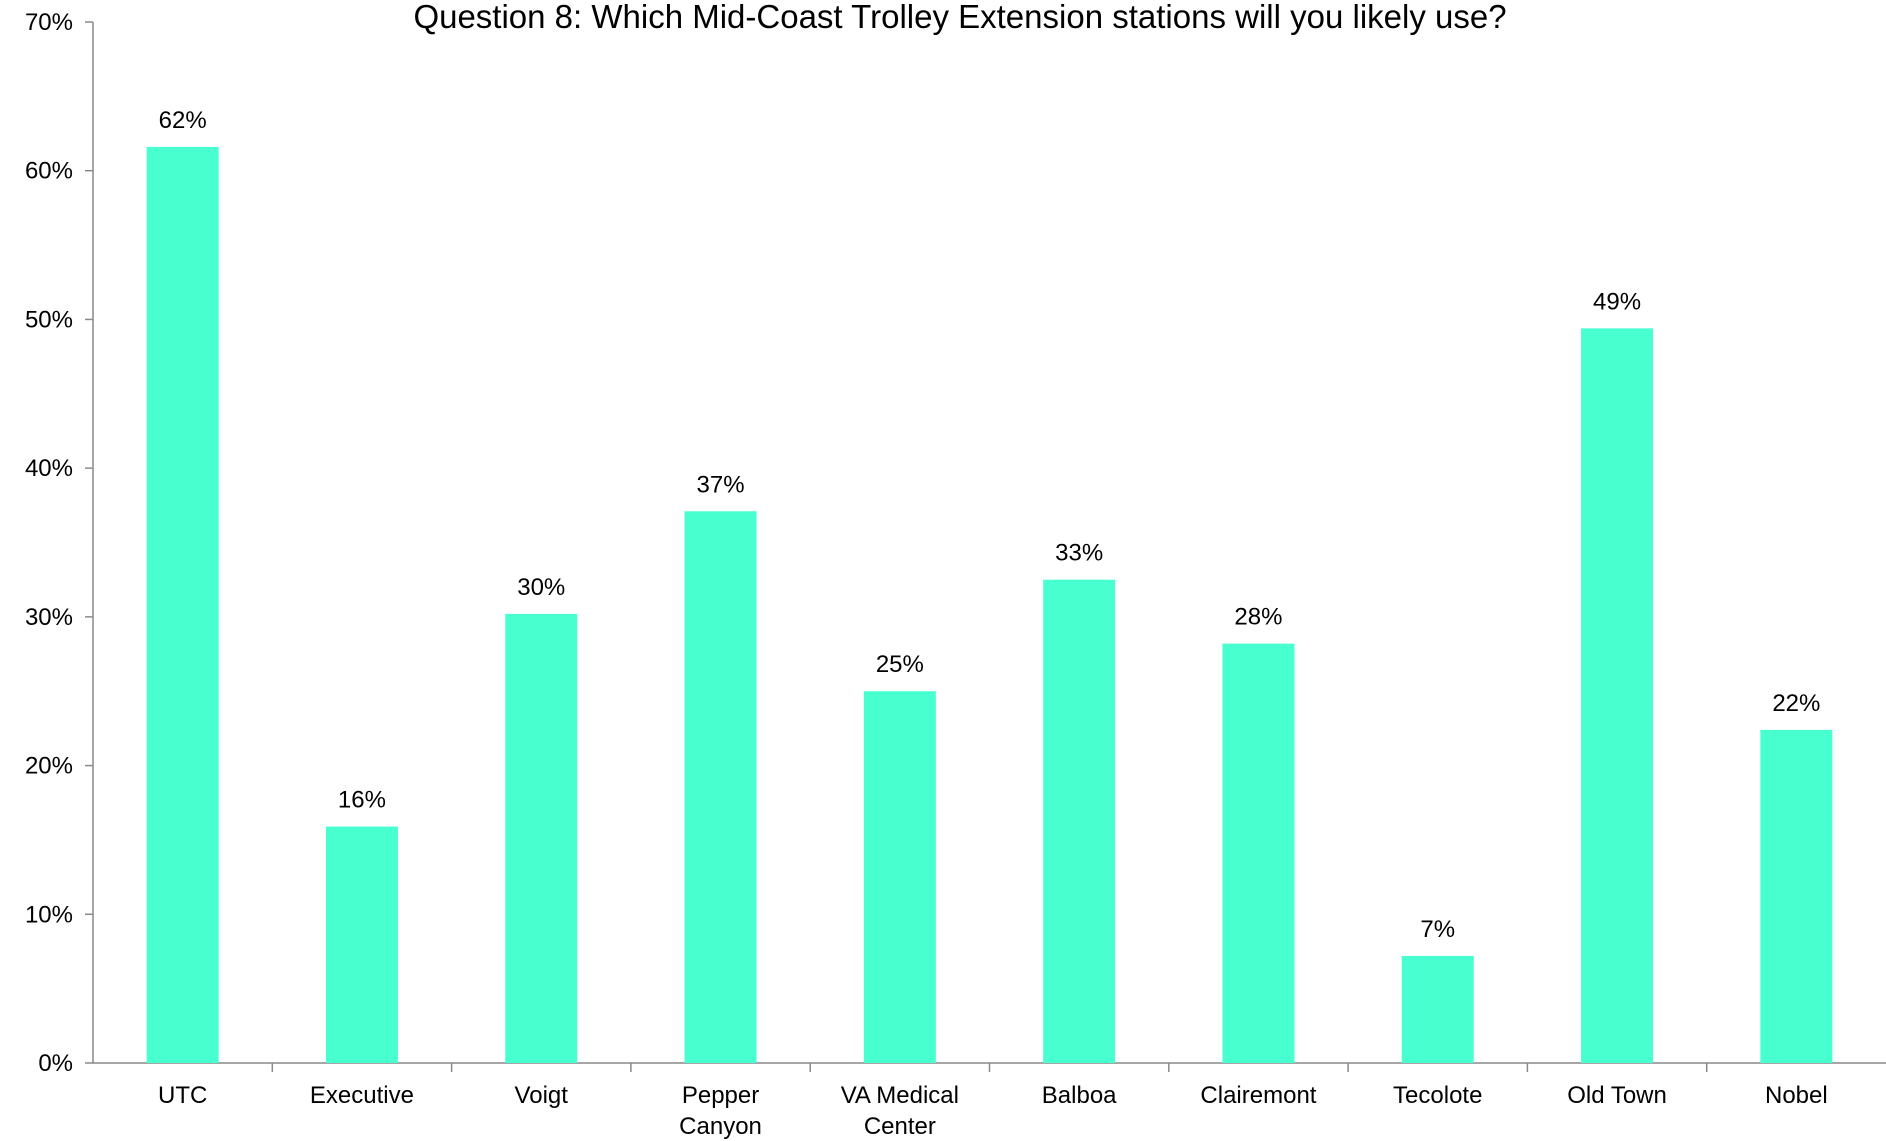 Image resolution: width=1886 pixels, height=1141 pixels. What do you see at coordinates (49, 22) in the screenshot?
I see `y-tick-label: 70%` at bounding box center [49, 22].